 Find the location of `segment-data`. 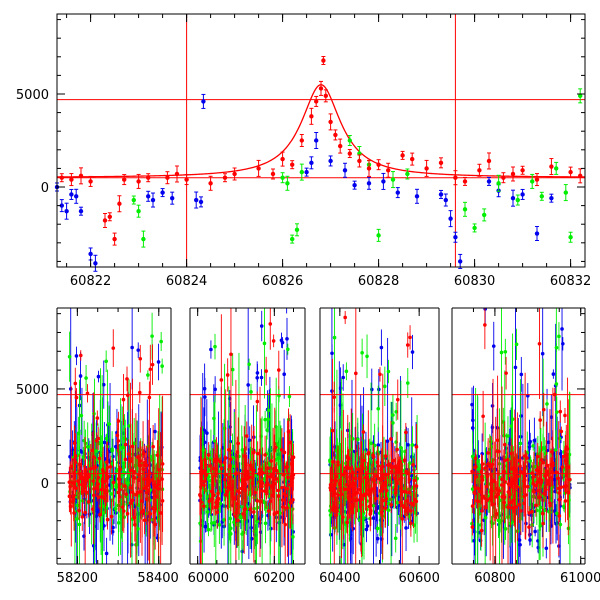

segment-data is located at coordinates (247, 431).